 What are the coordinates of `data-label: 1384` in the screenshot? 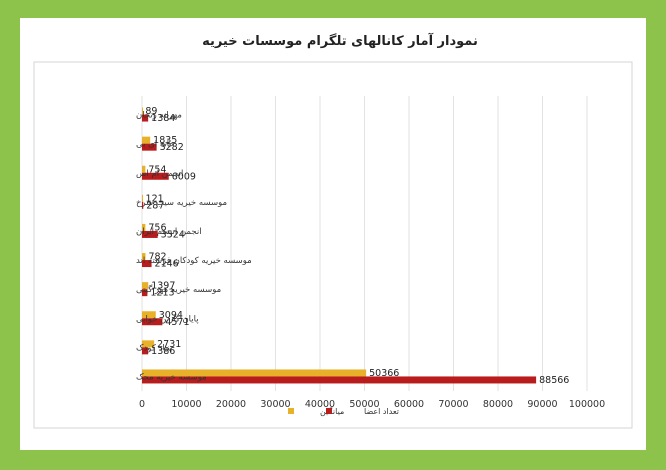 It's located at (163, 118).